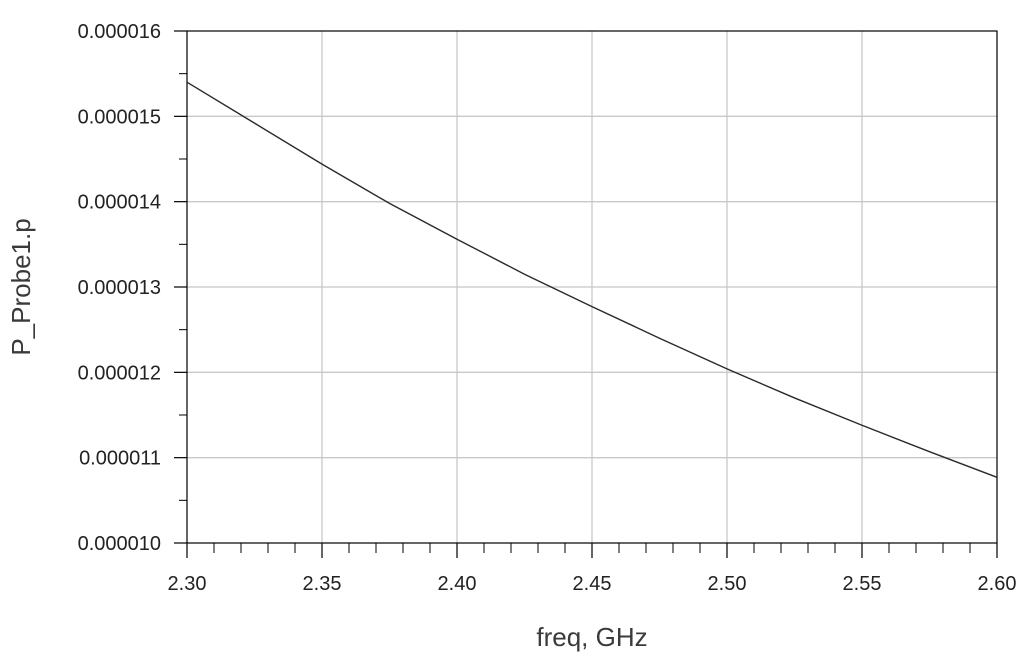  What do you see at coordinates (862, 584) in the screenshot?
I see `x-tick-label: 2.55` at bounding box center [862, 584].